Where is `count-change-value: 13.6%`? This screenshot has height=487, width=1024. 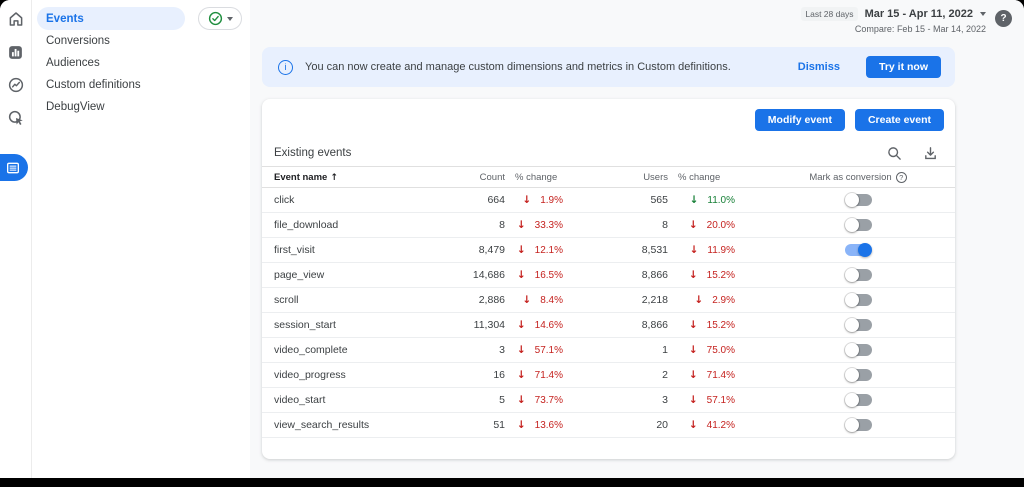
count-change-value: 13.6% is located at coordinates (548, 425).